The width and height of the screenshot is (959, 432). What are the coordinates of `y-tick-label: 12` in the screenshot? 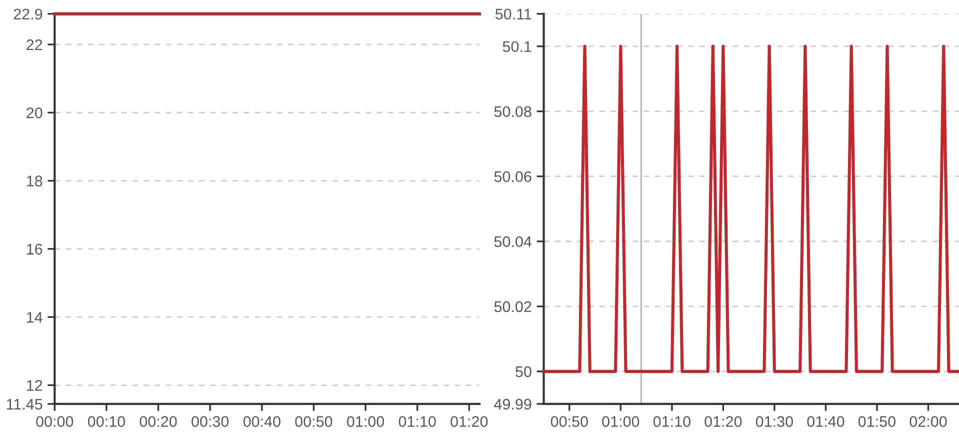 It's located at (34, 385).